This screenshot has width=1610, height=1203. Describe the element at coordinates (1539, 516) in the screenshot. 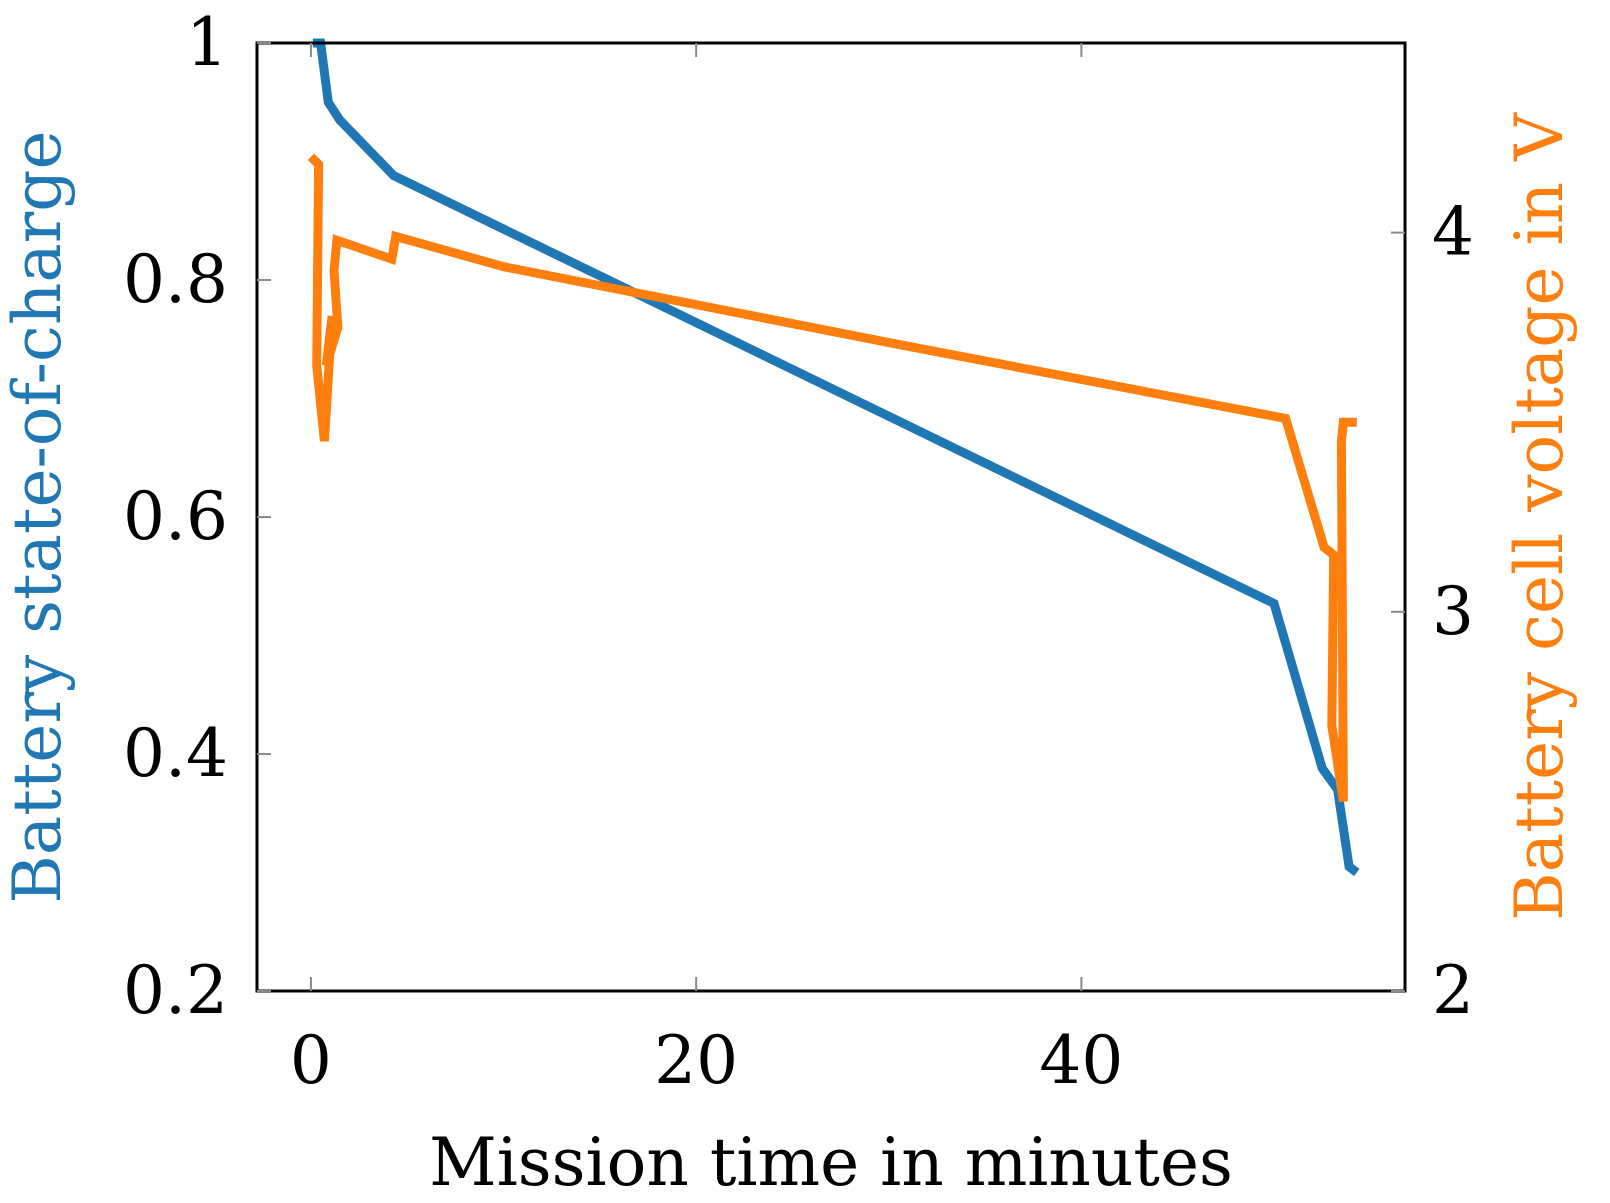

I see `y-axis-right-label: Battery cell voltage in V` at that location.